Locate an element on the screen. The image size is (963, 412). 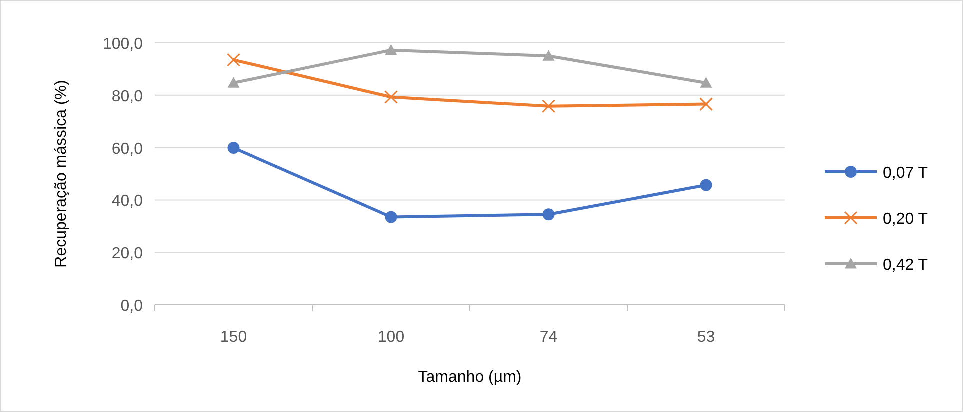
legend-label: 0,20 T is located at coordinates (905, 219).